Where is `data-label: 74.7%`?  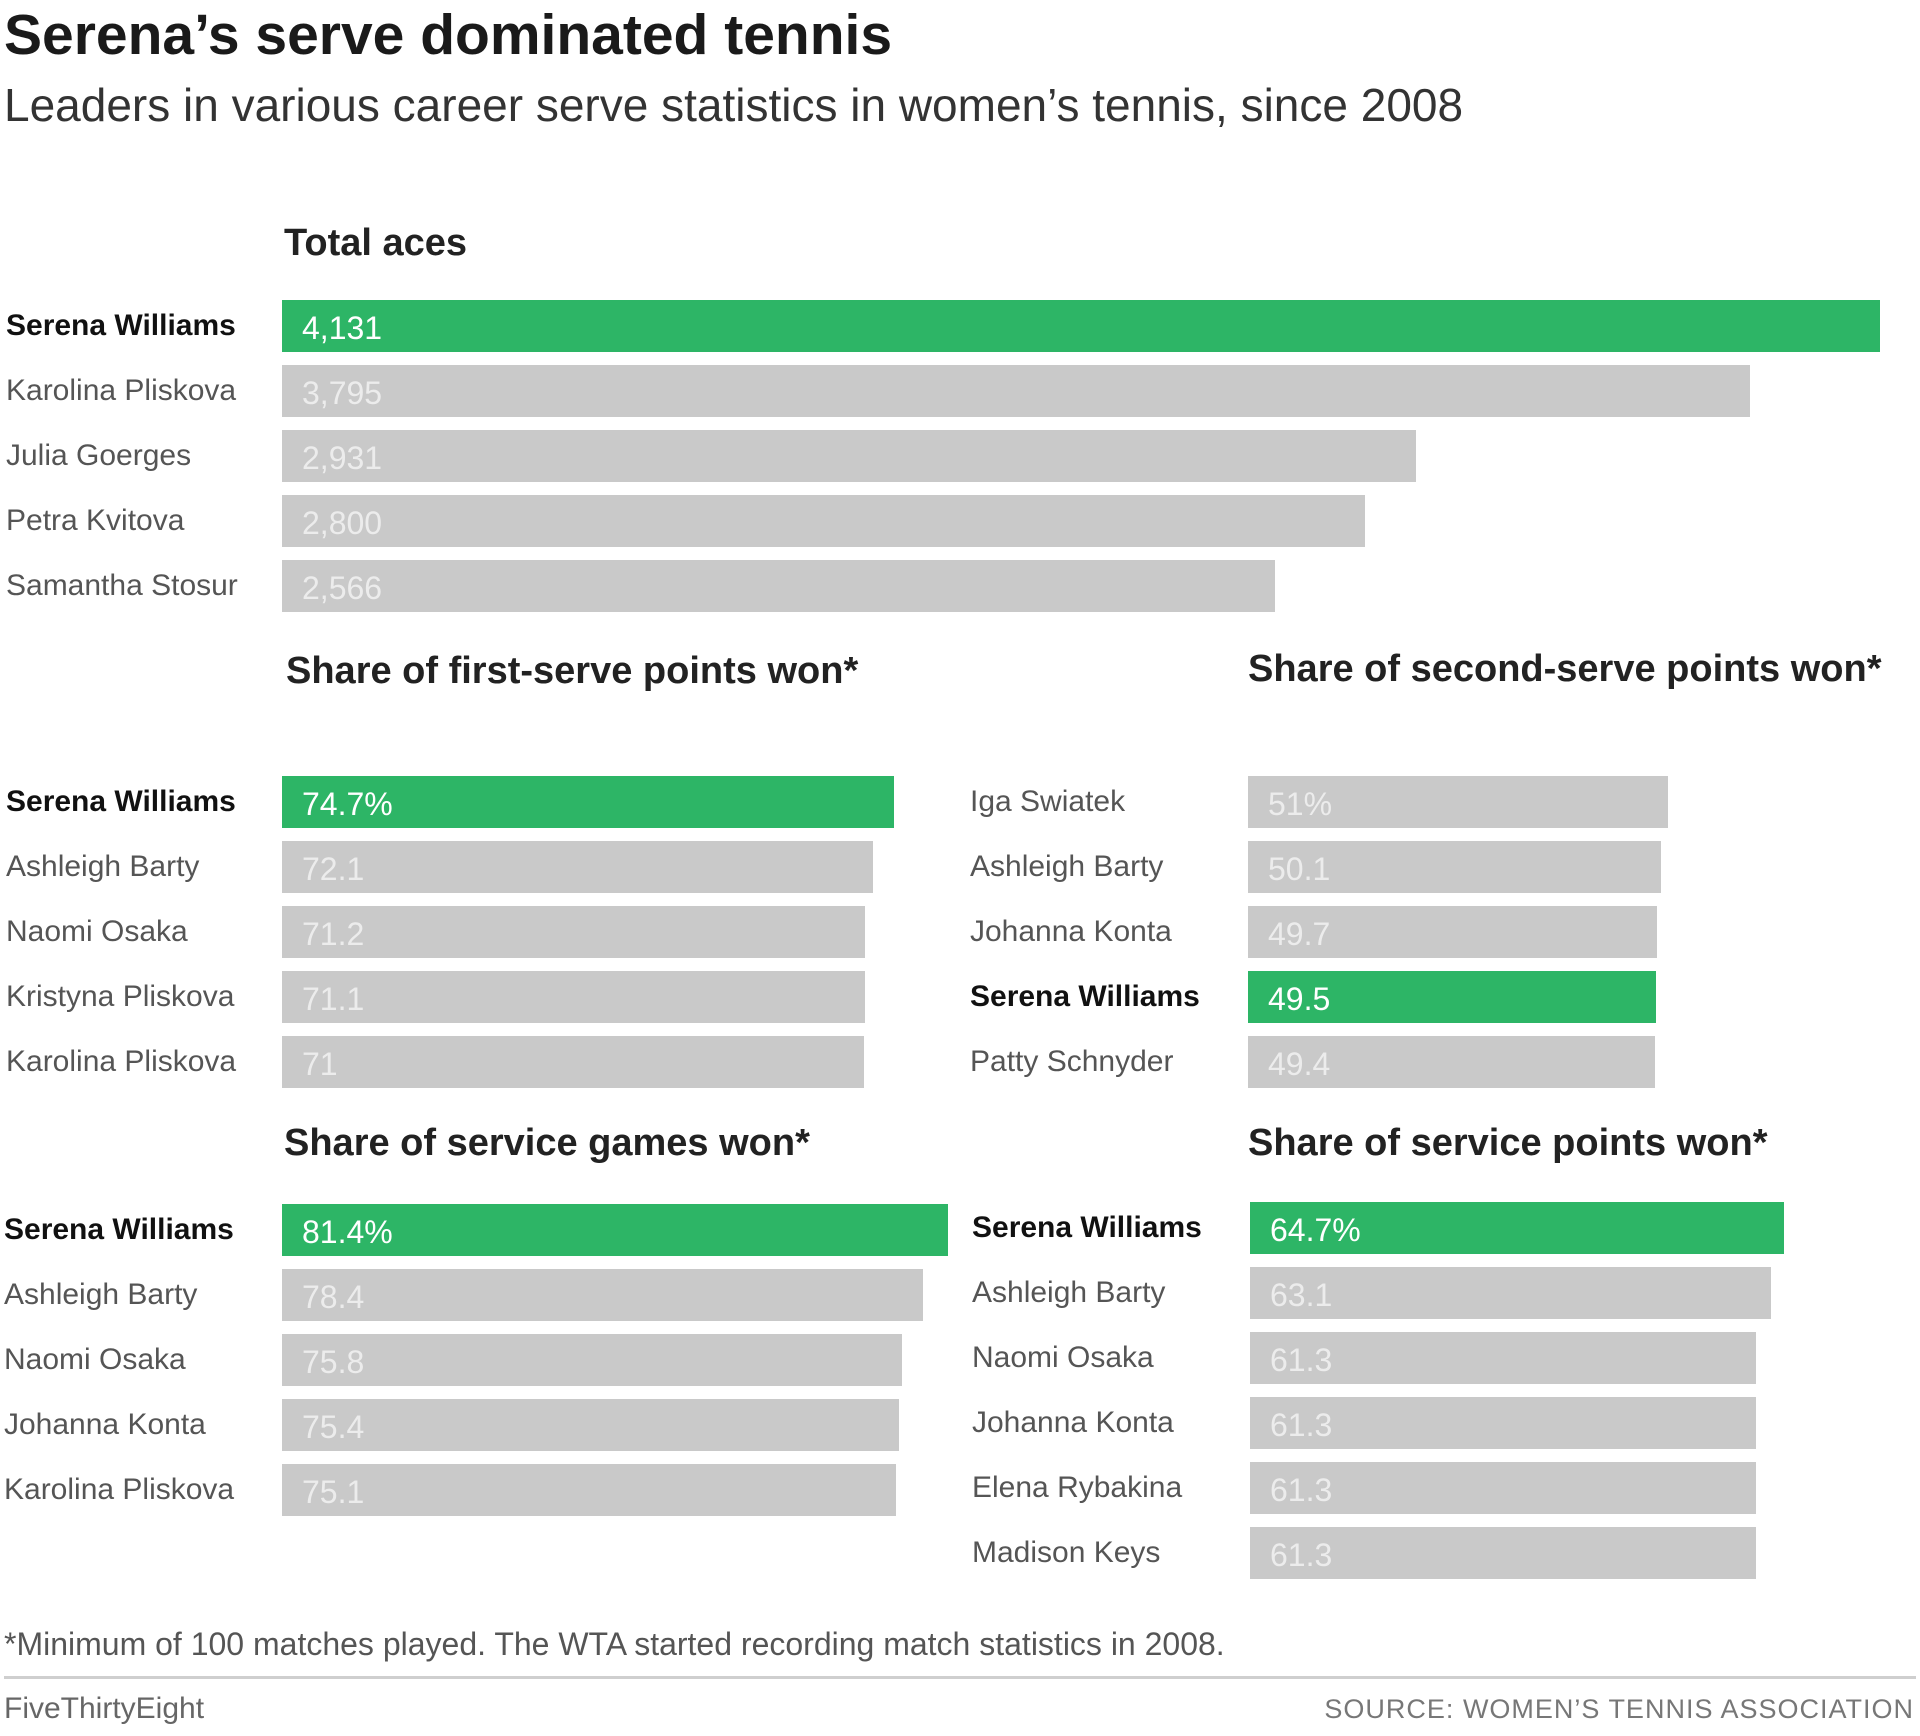 data-label: 74.7% is located at coordinates (347, 804).